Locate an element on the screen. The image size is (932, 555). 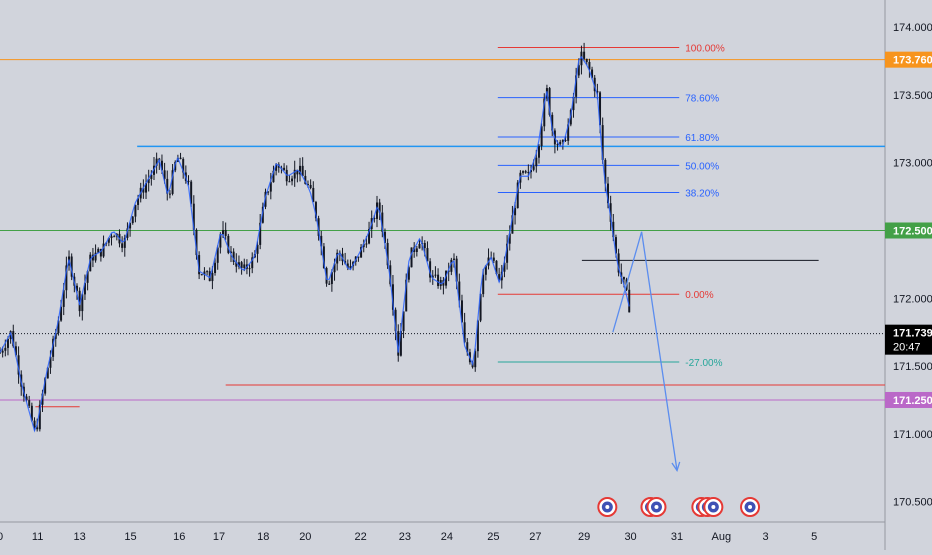
x-tick-label: Aug is located at coordinates (721, 537).